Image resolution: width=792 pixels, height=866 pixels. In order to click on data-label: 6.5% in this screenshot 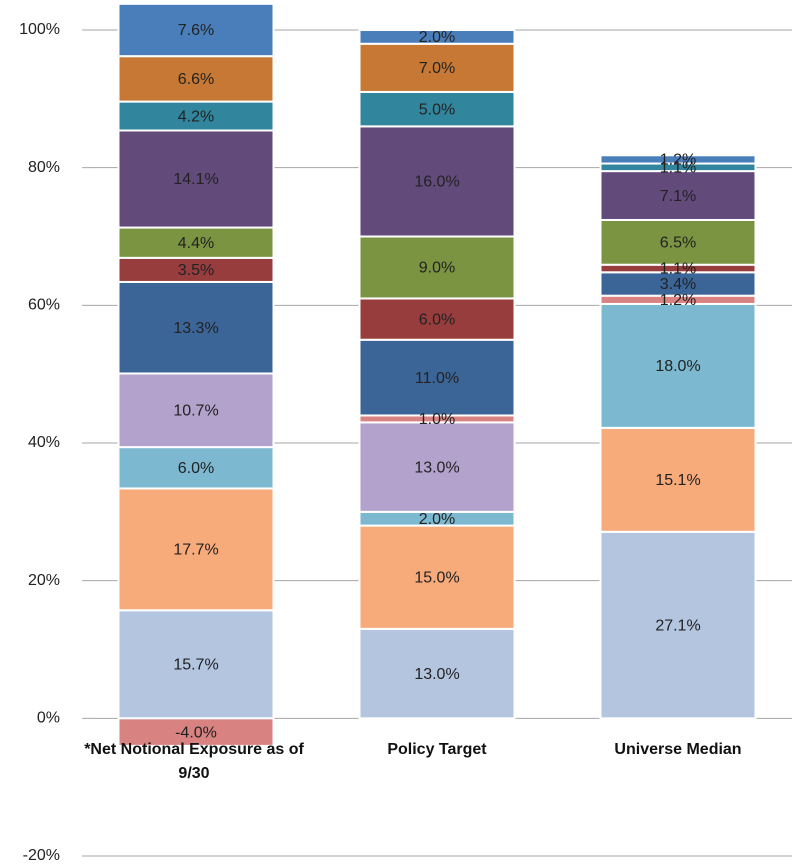, I will do `click(678, 243)`.